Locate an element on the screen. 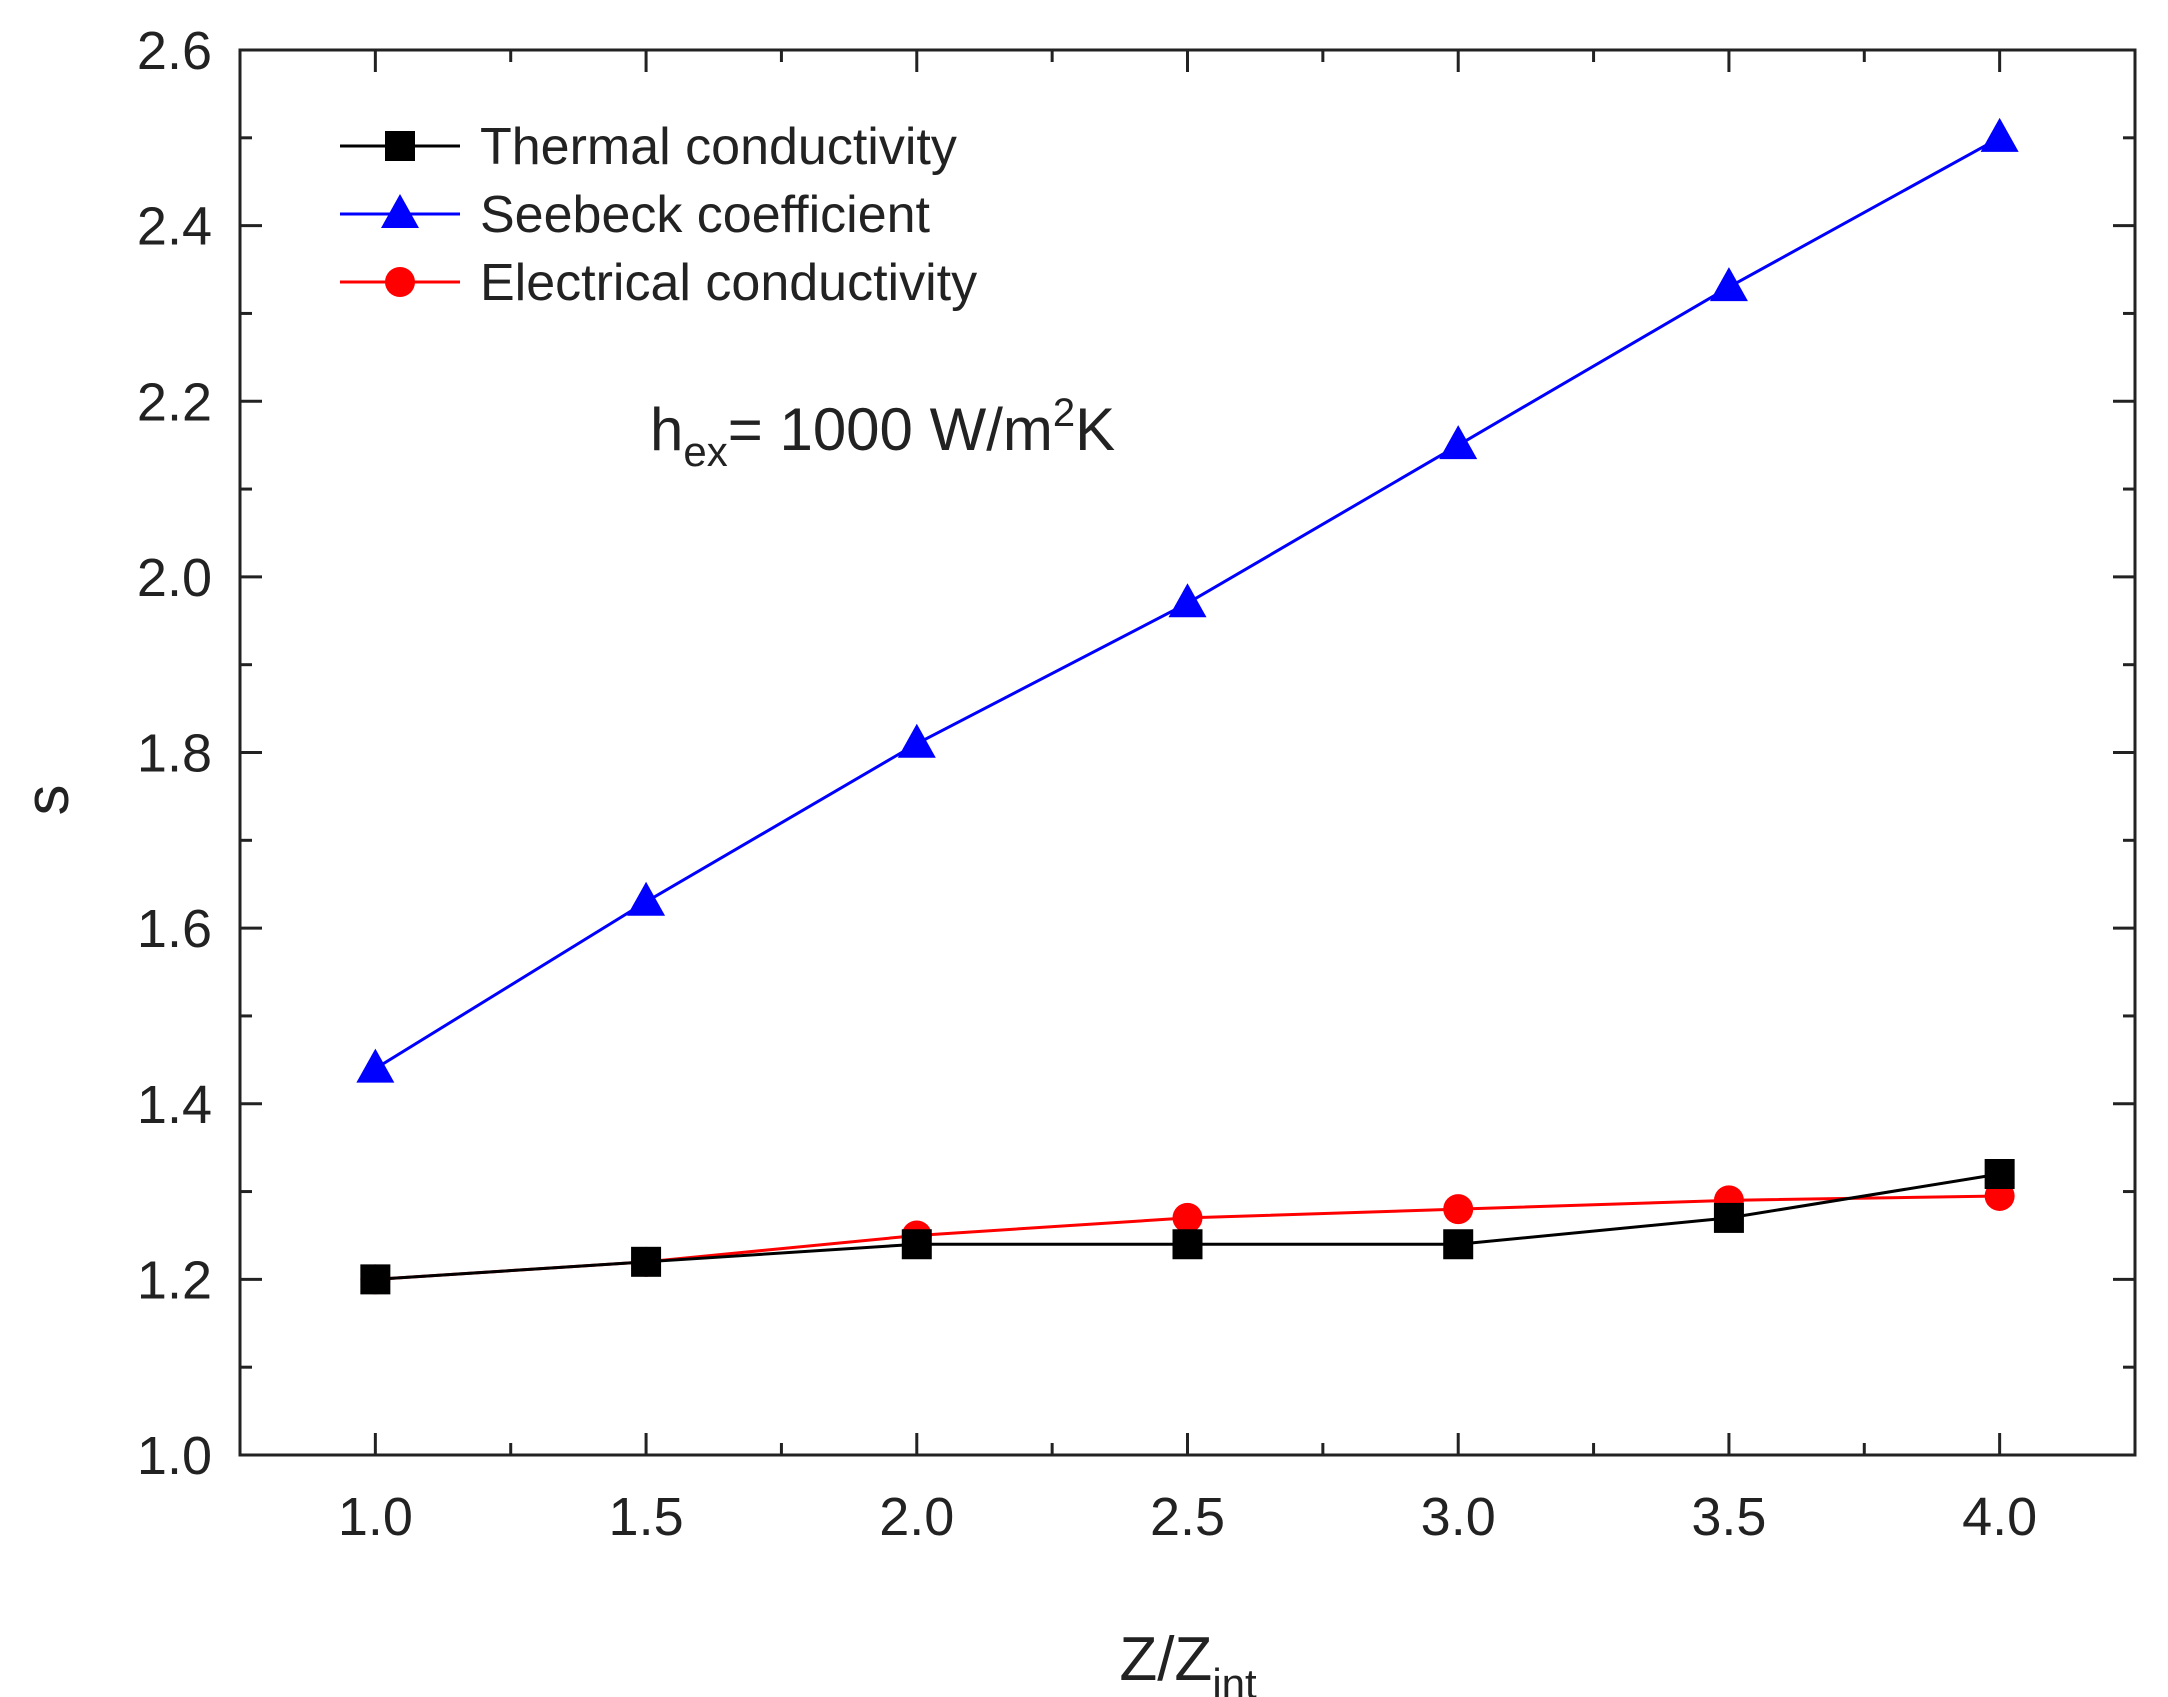 The width and height of the screenshot is (2168, 1697). y-tick-label: 1.2 is located at coordinates (174, 1280).